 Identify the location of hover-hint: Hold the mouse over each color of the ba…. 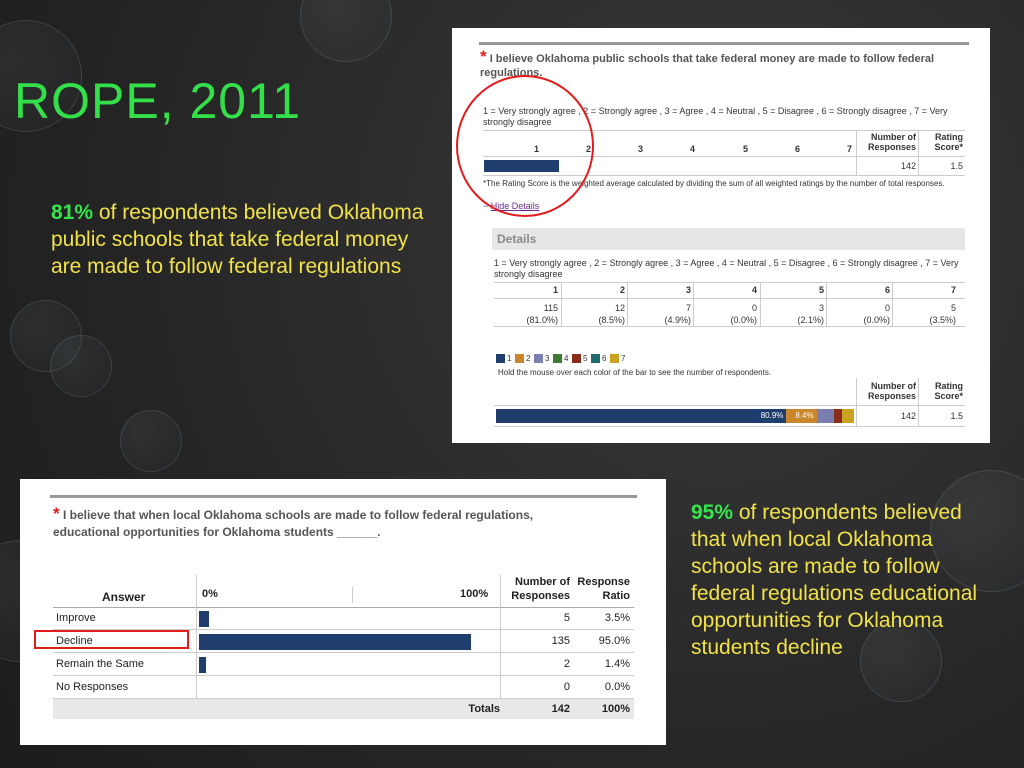
(635, 372).